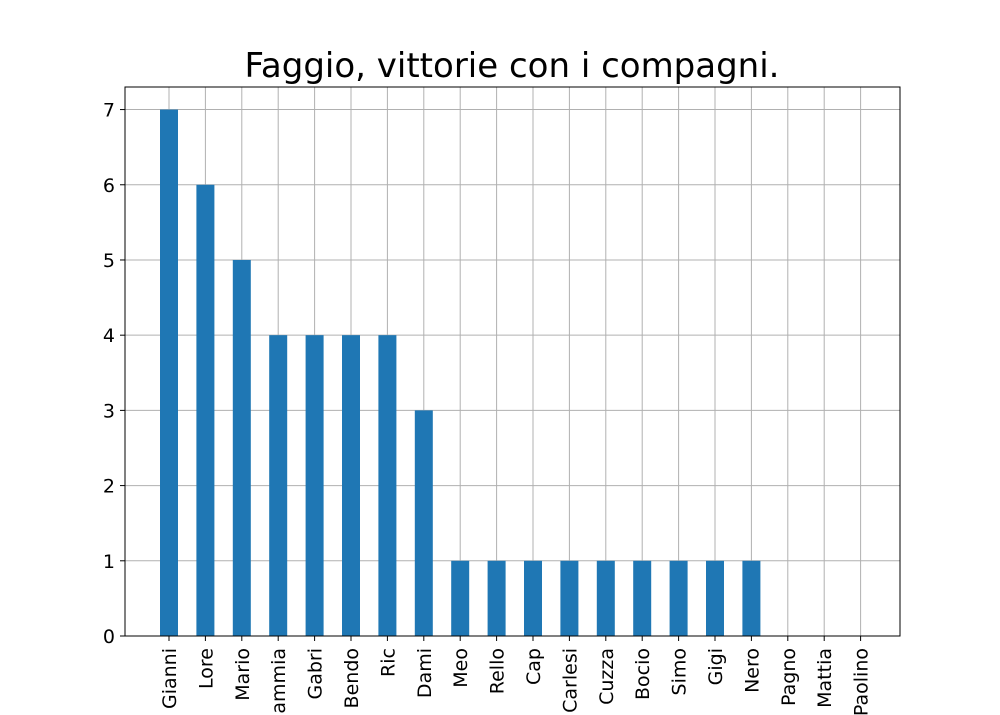 The height and width of the screenshot is (715, 1000). I want to click on y-tick-label: 6, so click(109, 186).